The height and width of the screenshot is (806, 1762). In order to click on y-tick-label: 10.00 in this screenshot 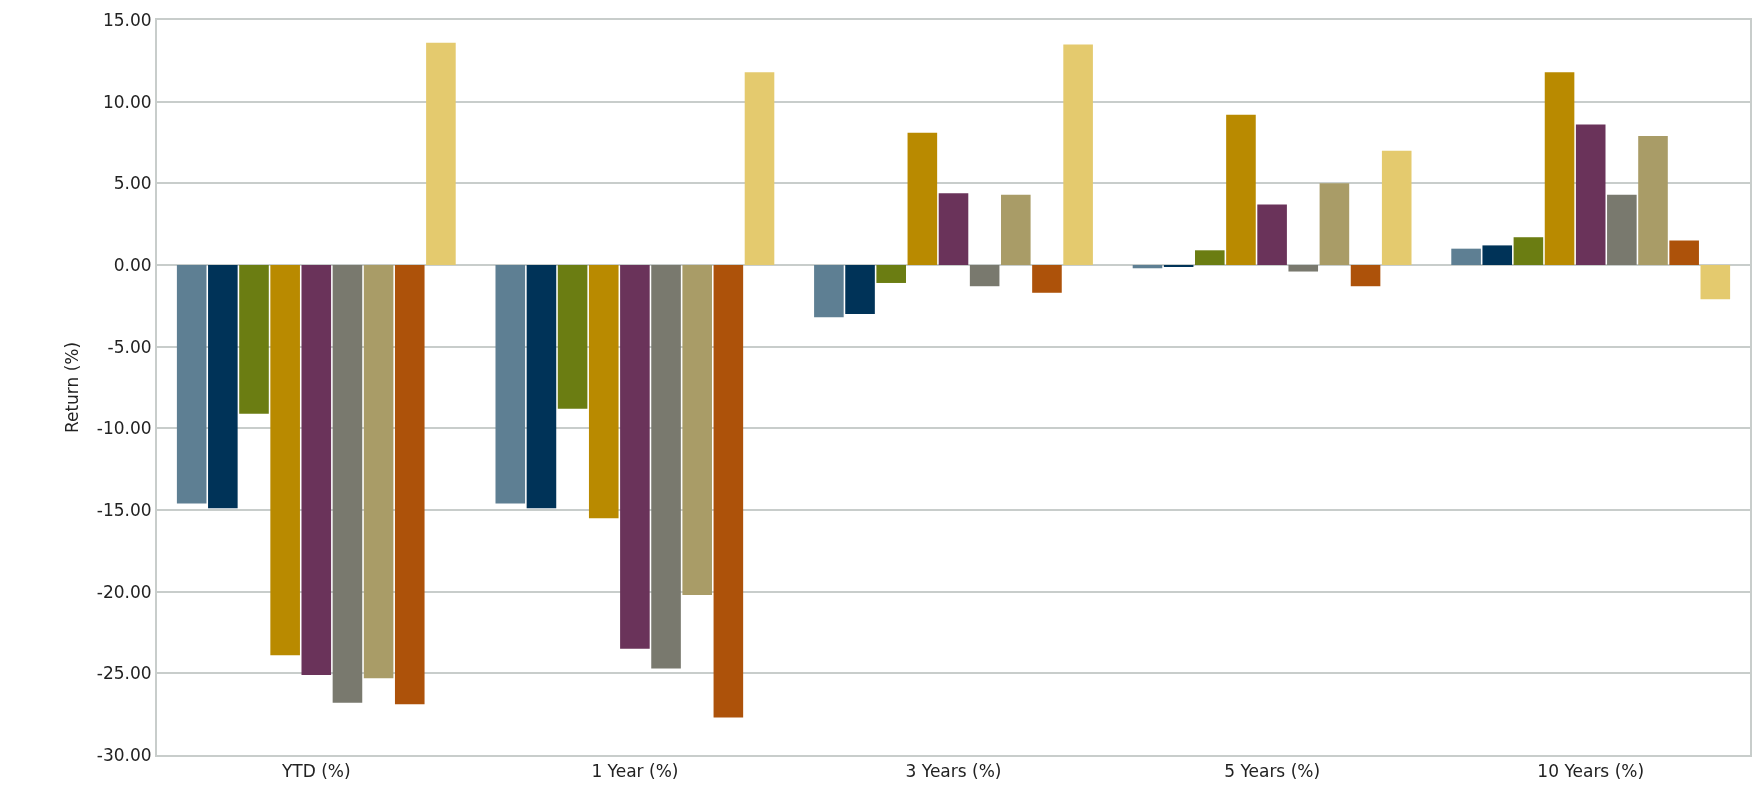, I will do `click(127, 101)`.